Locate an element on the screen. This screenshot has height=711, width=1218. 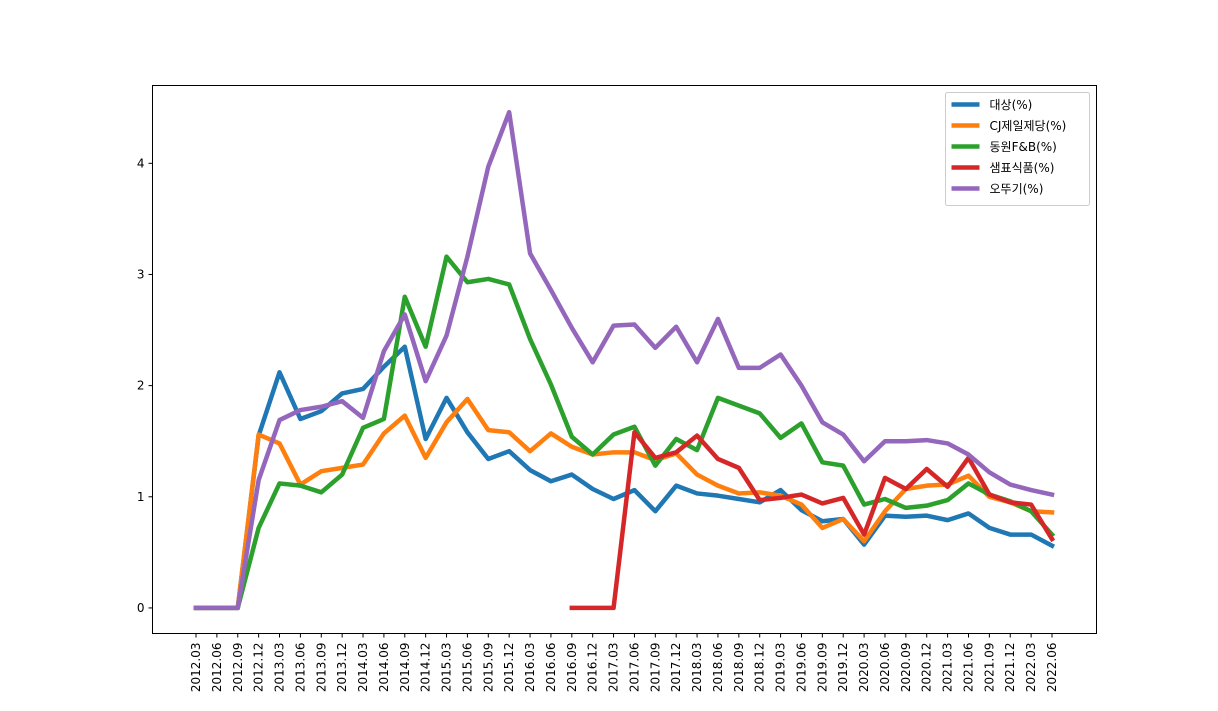
y-tick-label: 2 is located at coordinates (141, 386).